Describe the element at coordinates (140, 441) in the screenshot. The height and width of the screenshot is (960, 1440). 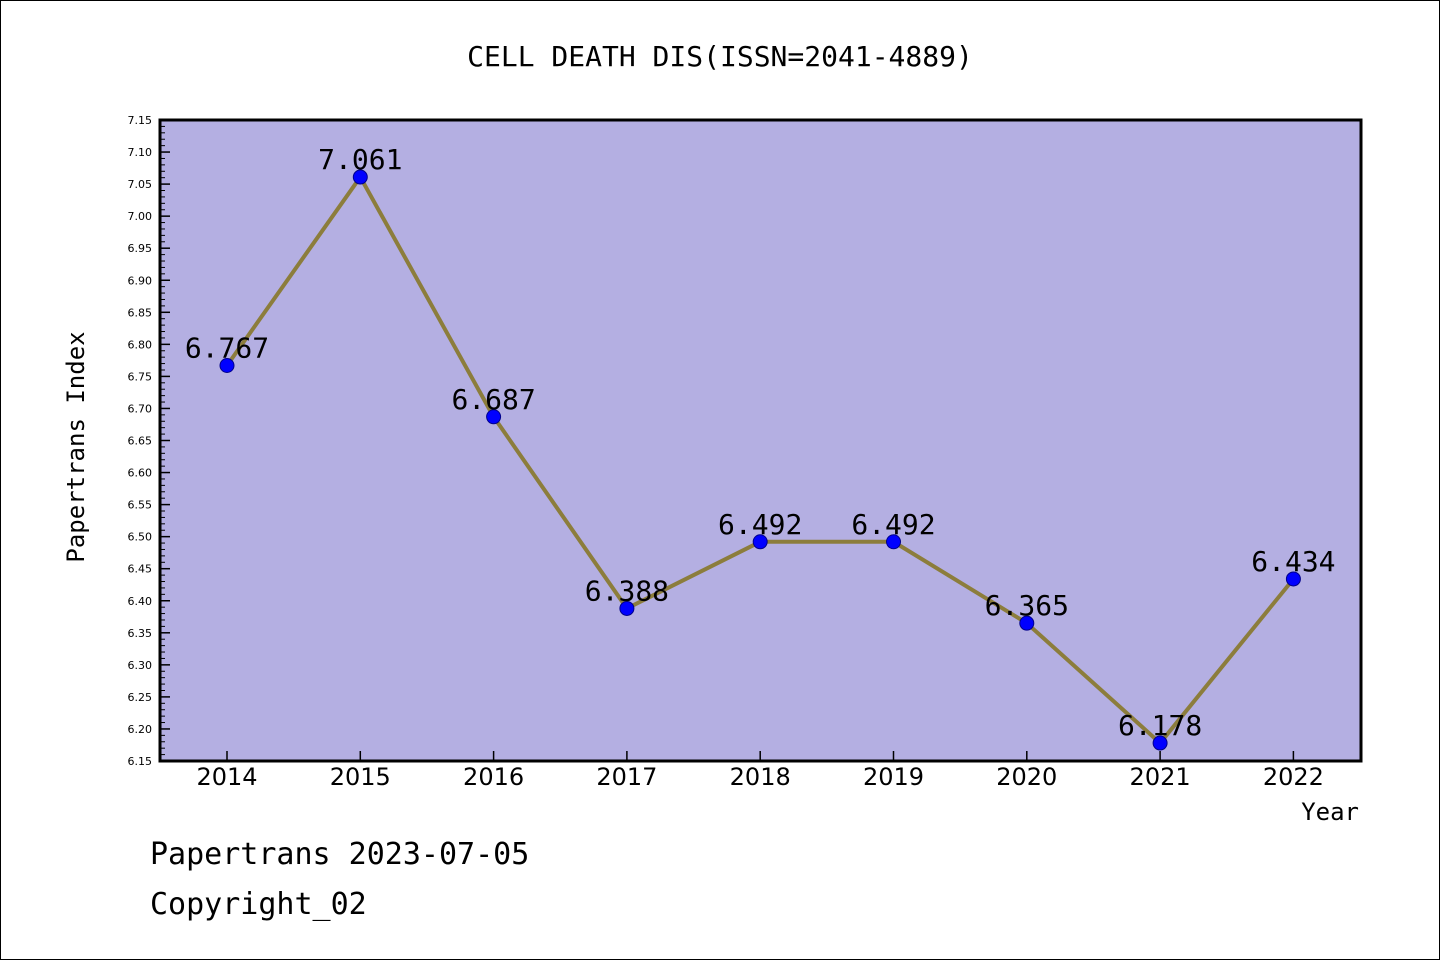
I see `y-tick-label: 6.65` at that location.